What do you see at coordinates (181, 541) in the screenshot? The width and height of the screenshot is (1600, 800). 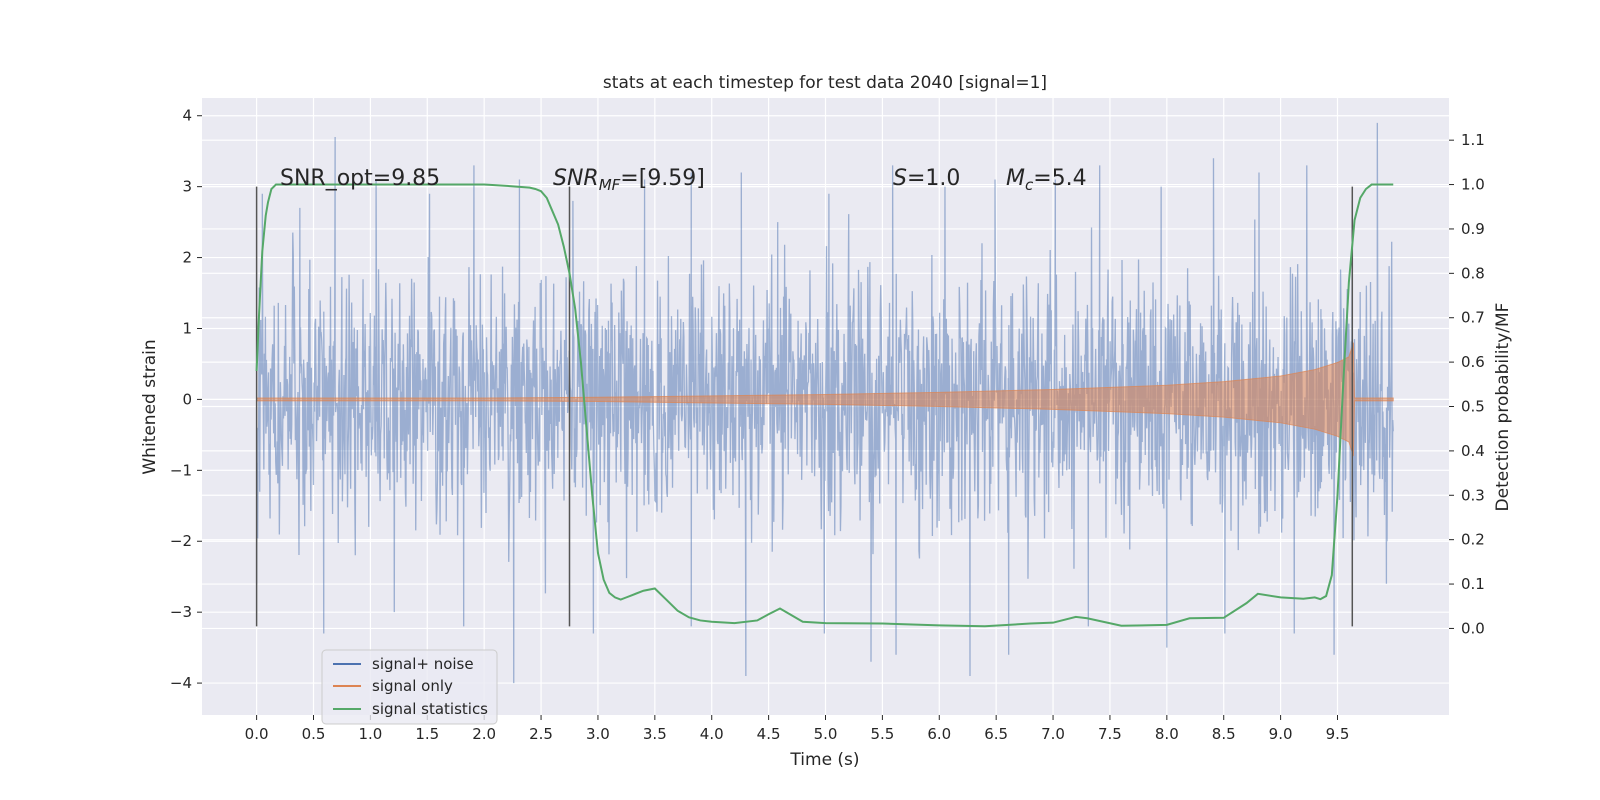 I see `y-tick-label: −2` at bounding box center [181, 541].